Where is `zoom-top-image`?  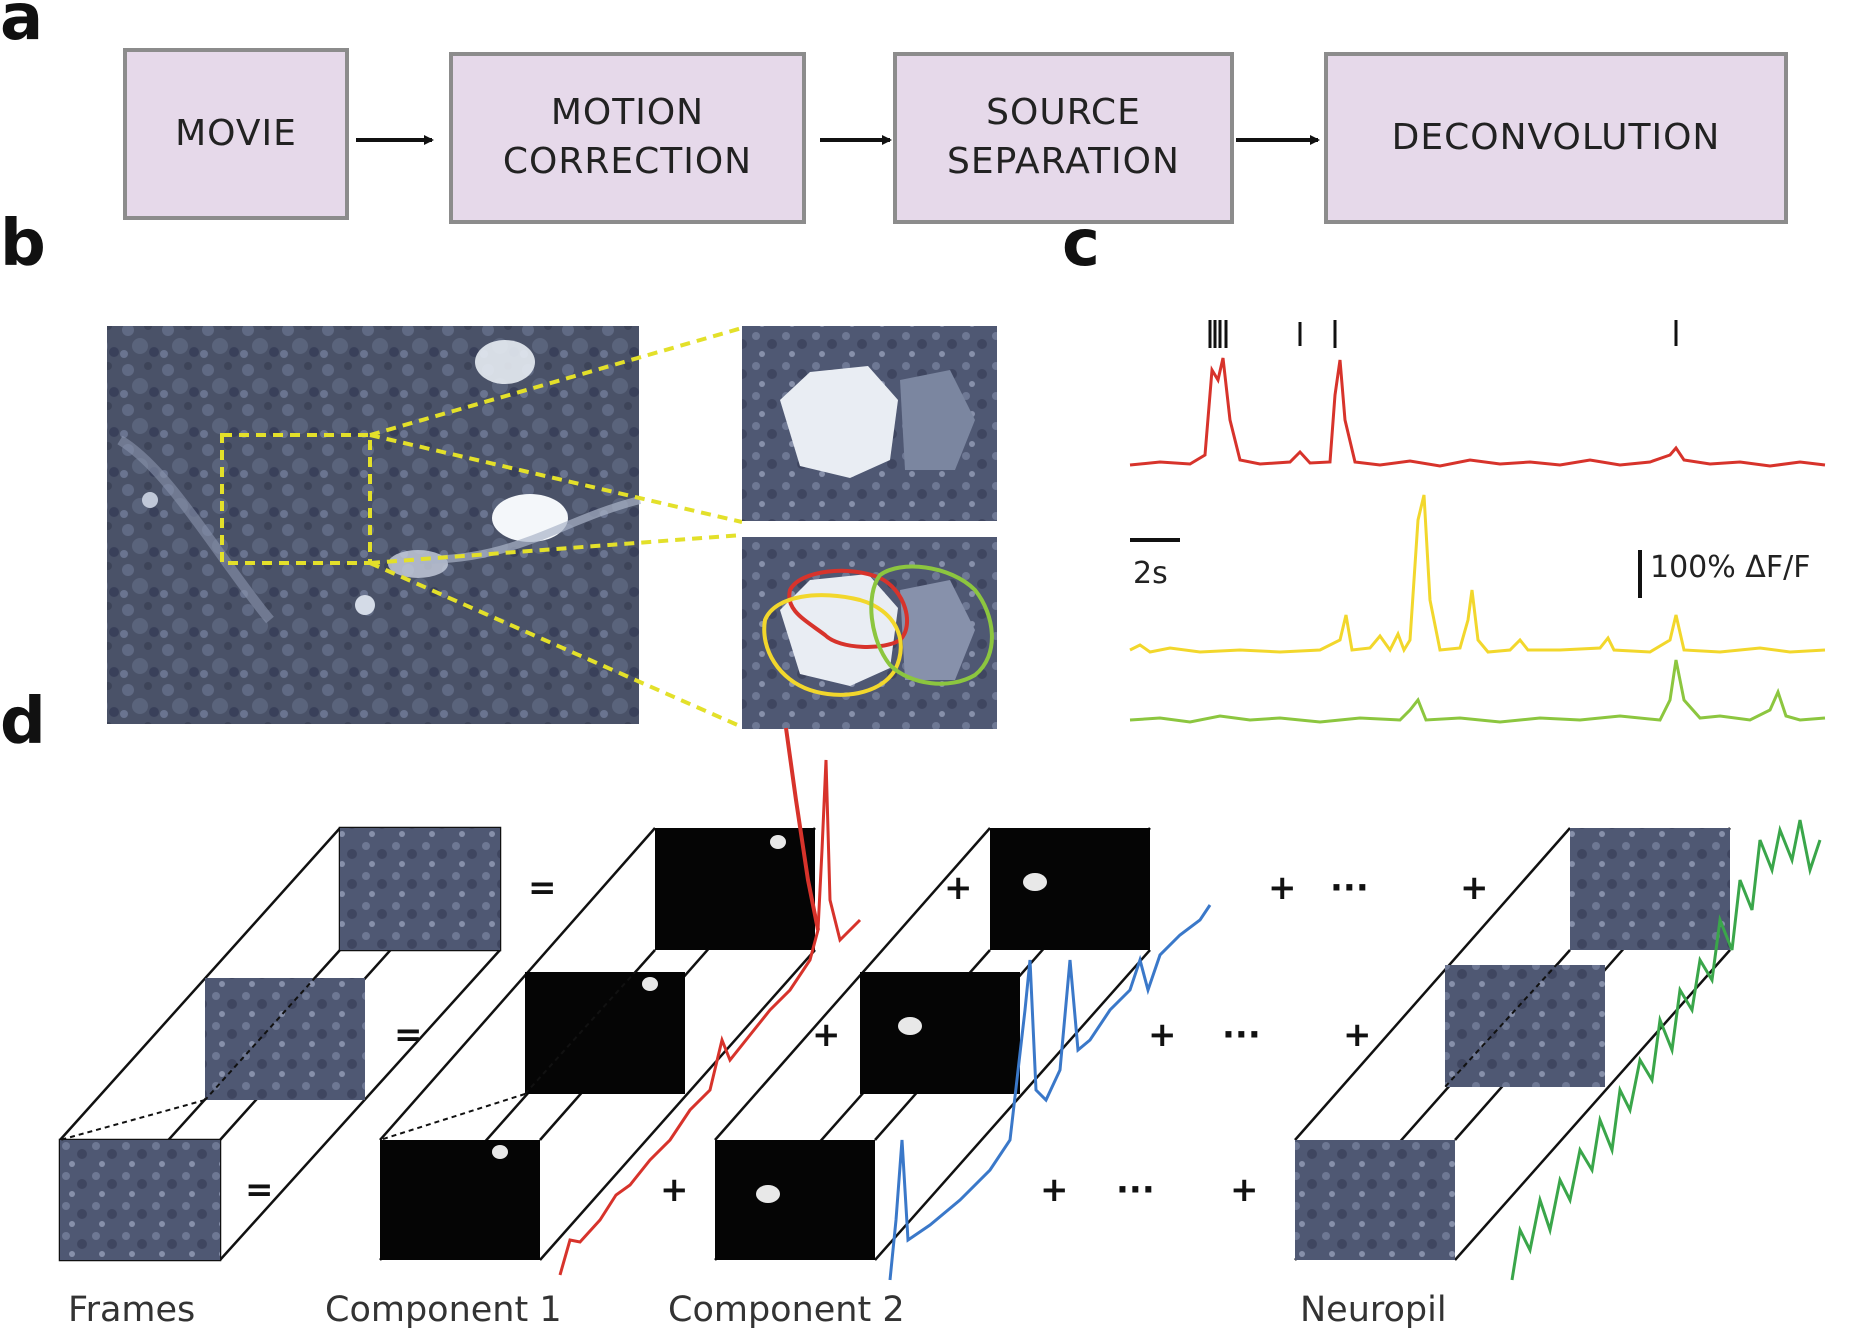 zoom-top-image is located at coordinates (869, 423).